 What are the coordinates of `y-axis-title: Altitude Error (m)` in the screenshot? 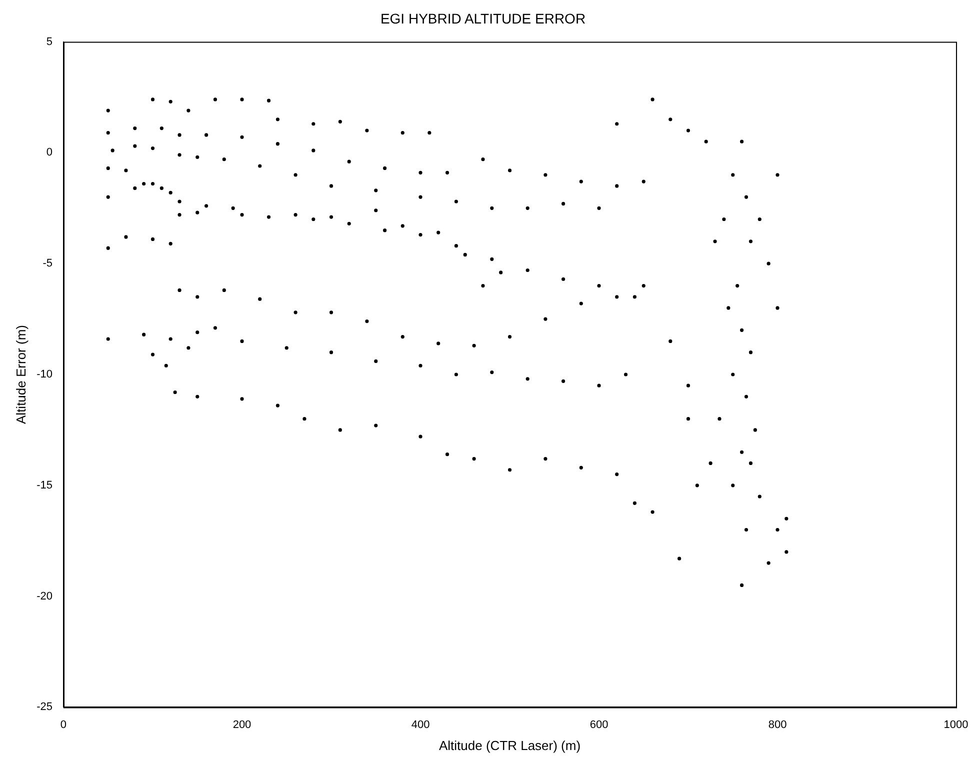 It's located at (20, 374).